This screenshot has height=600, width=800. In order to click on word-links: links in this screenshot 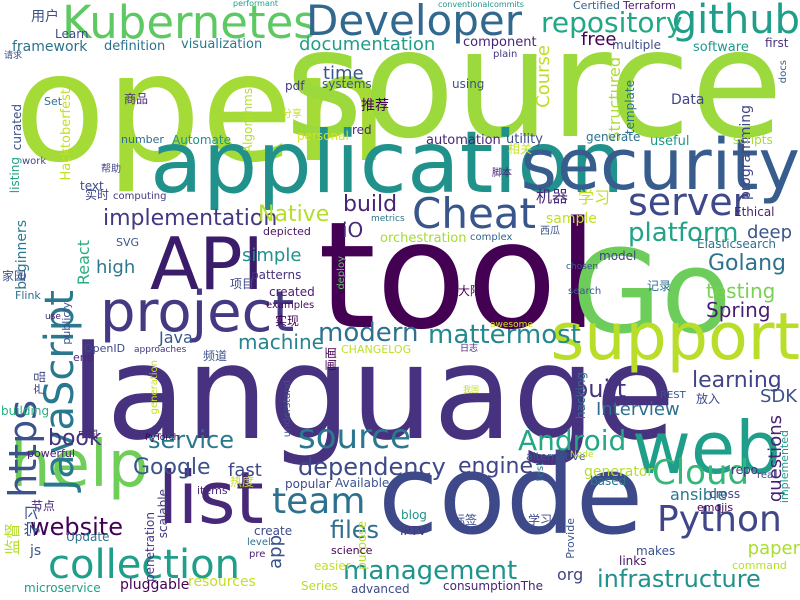, I will do `click(633, 561)`.